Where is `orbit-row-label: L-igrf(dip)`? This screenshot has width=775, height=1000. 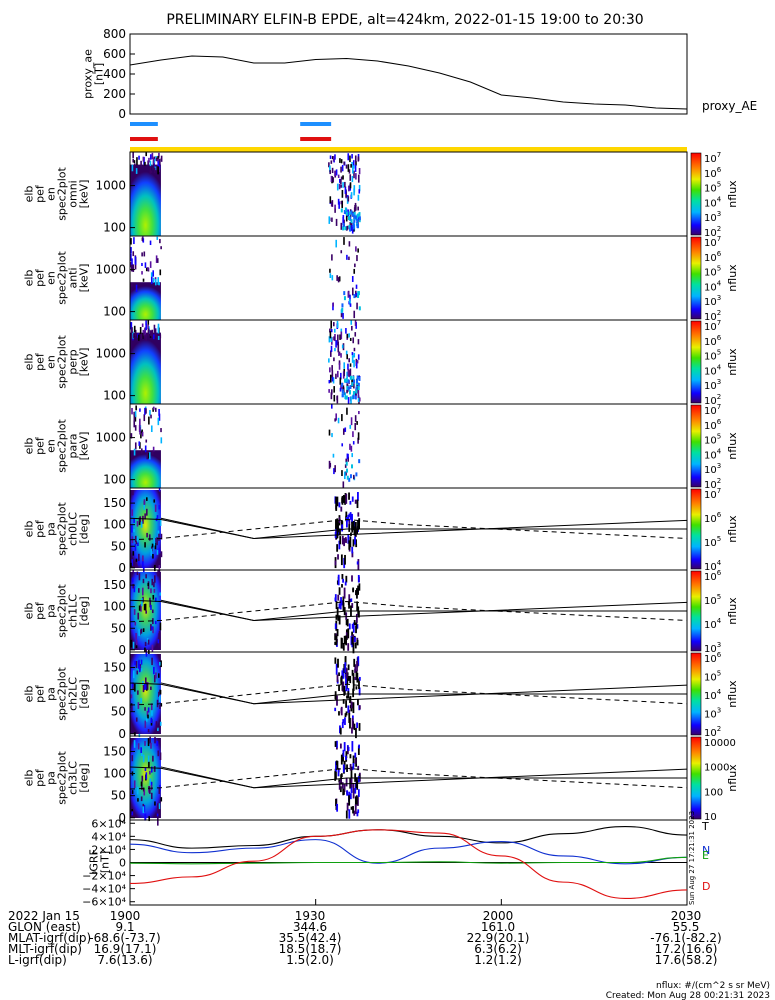
orbit-row-label: L-igrf(dip) is located at coordinates (37, 960).